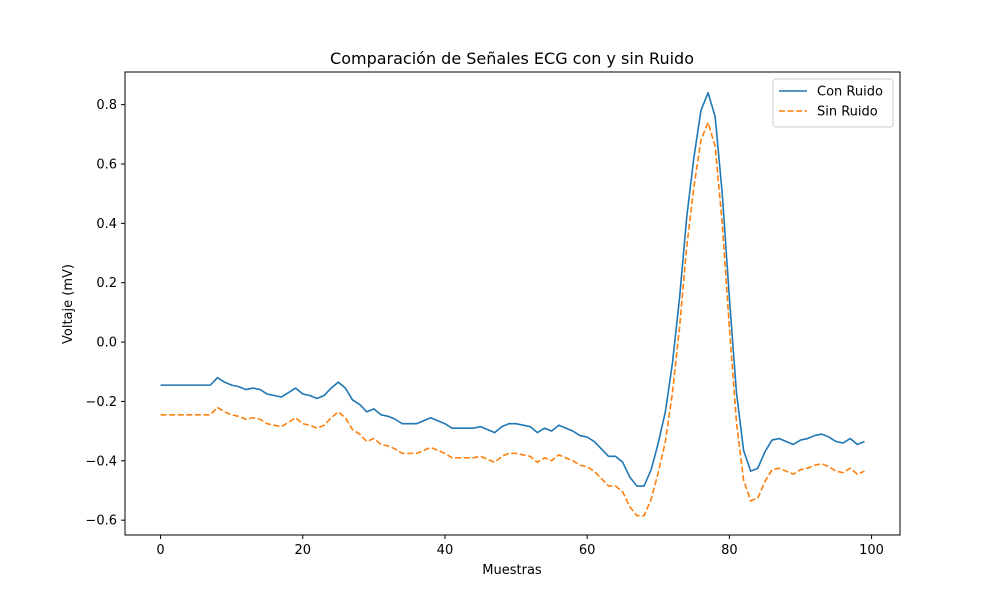 Image resolution: width=1000 pixels, height=600 pixels. What do you see at coordinates (105, 313) in the screenshot?
I see `y-axis: −0.6 −0.4 −0.2 0.0 0.2 0.4 0.6 0.8` at bounding box center [105, 313].